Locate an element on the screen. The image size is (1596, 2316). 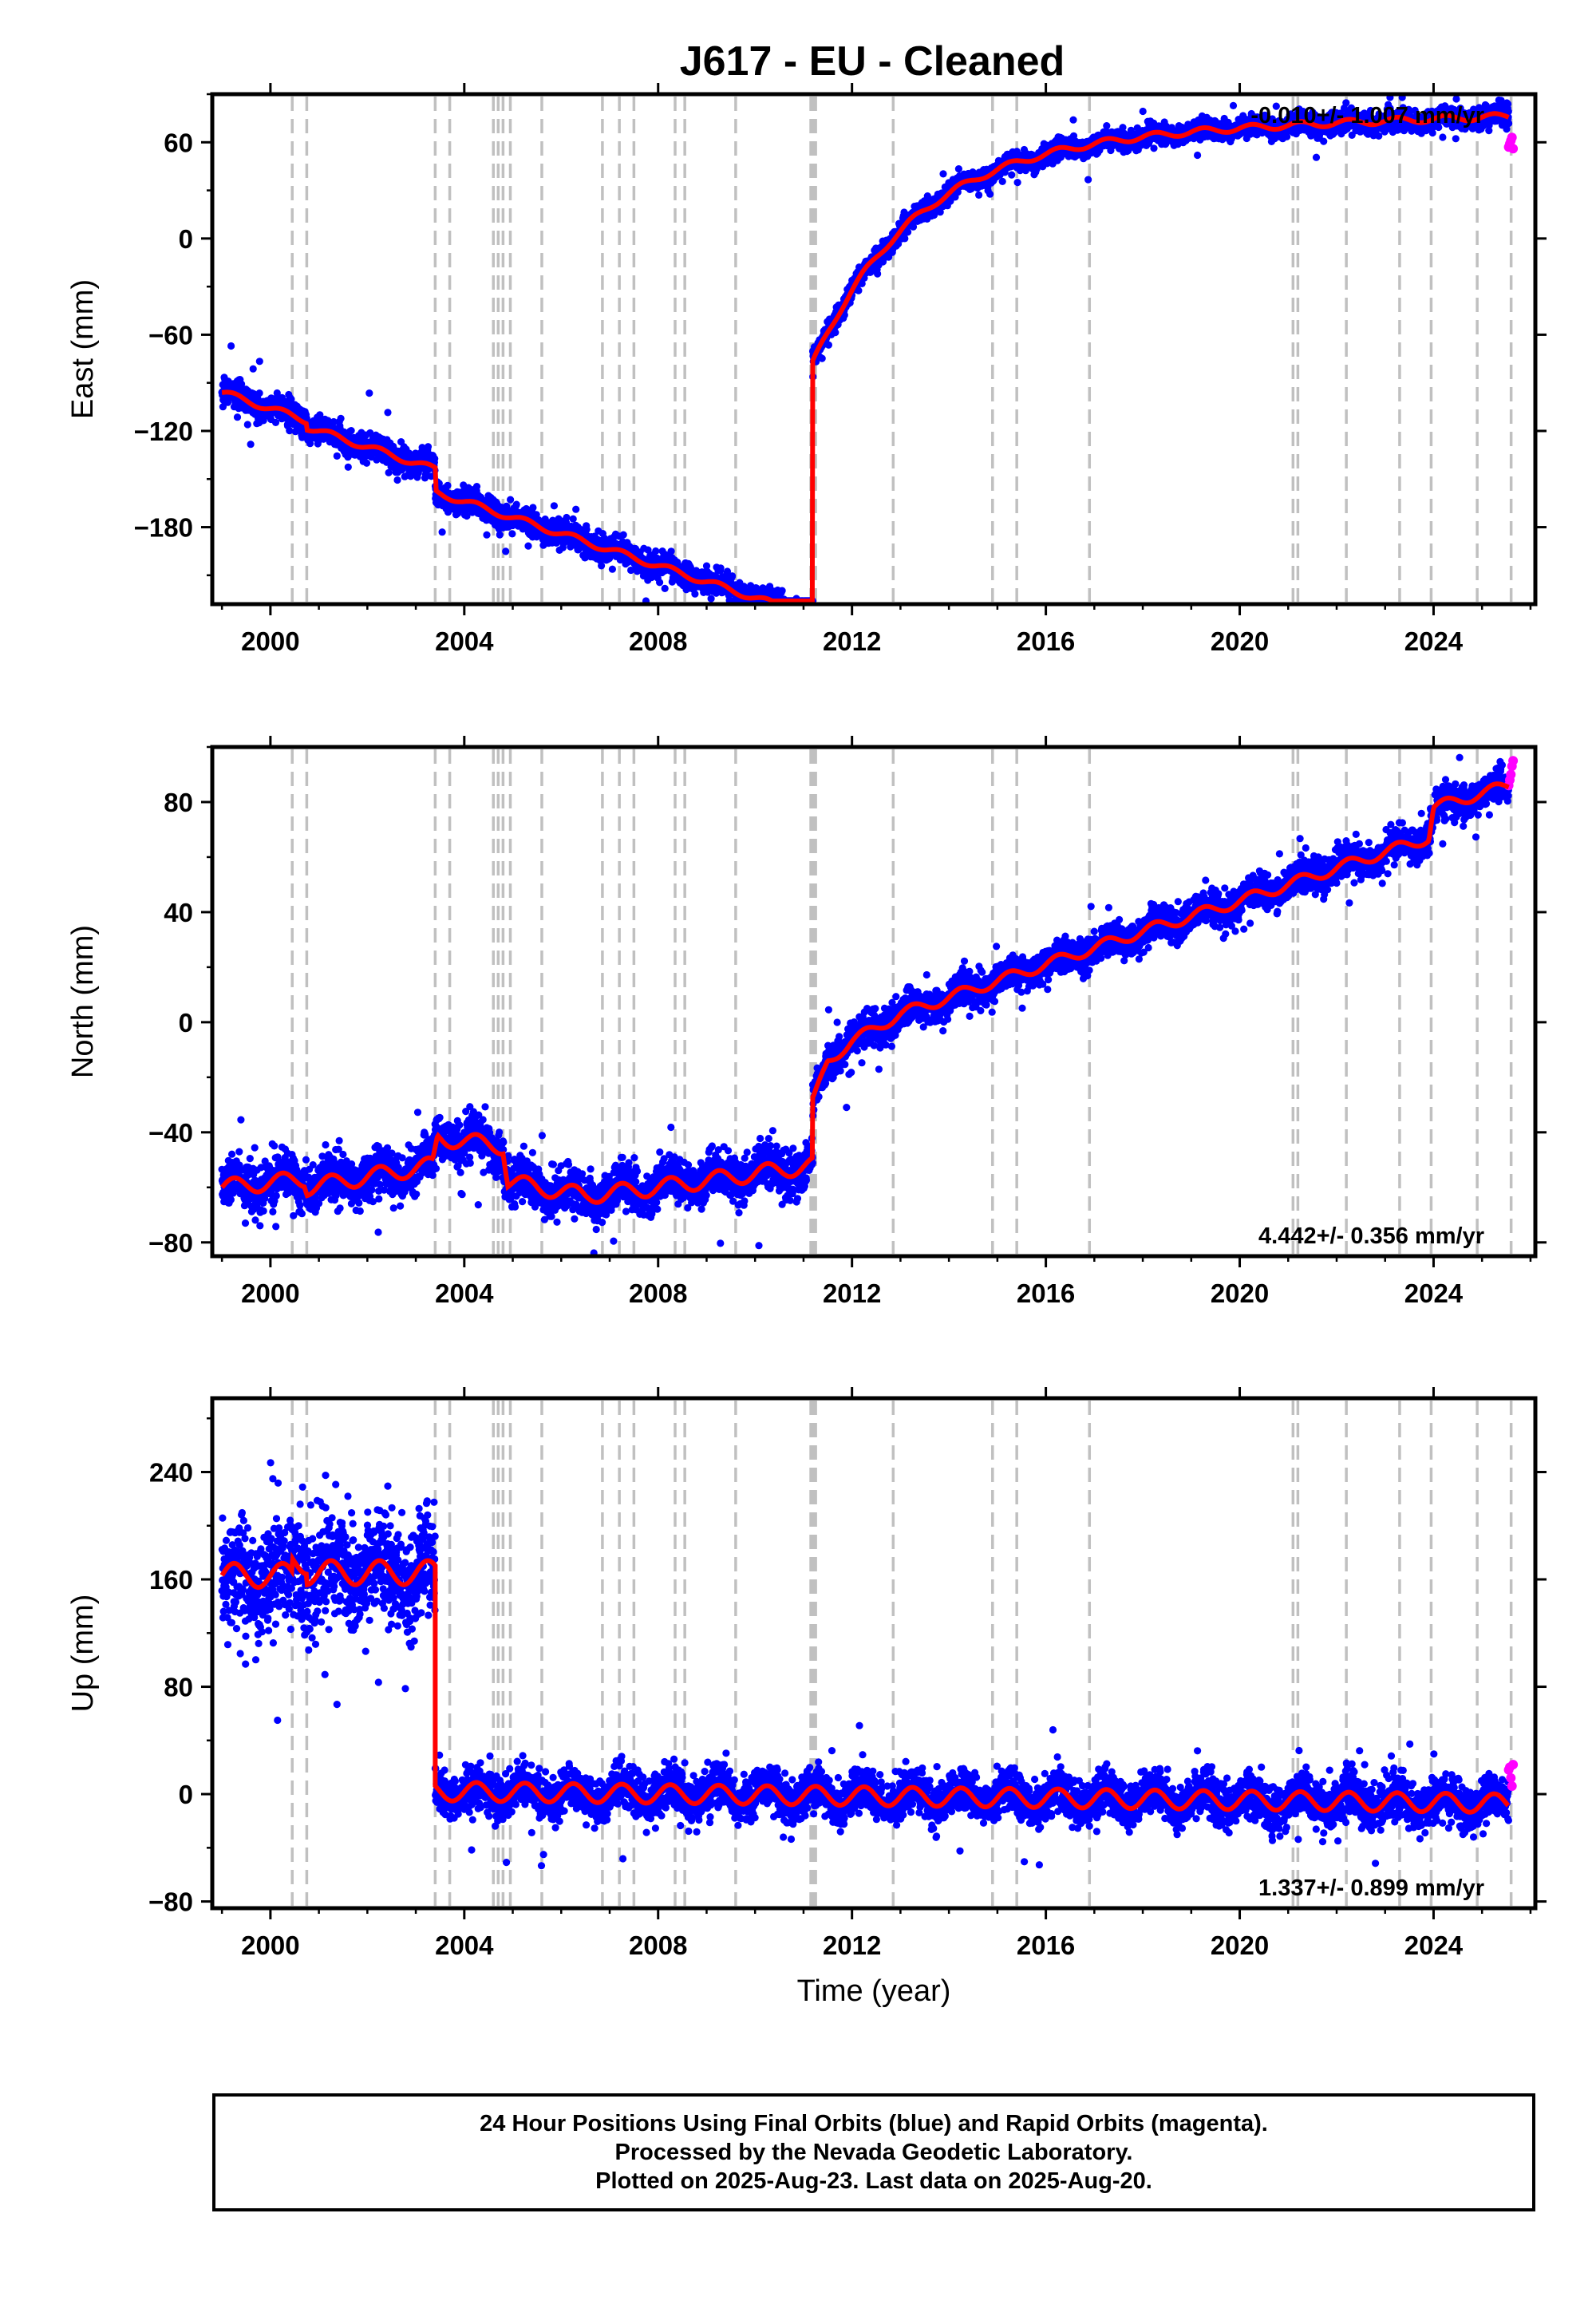
figure-title: J617 - EU - Cleaned is located at coordinates (873, 61).